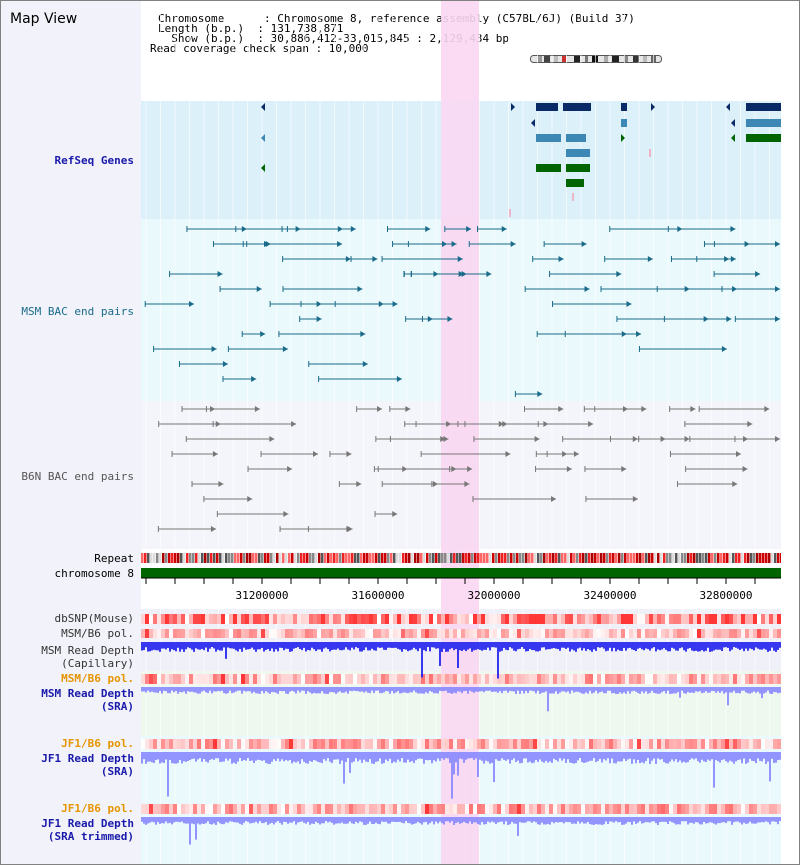  Describe the element at coordinates (94, 160) in the screenshot. I see `refseq-track-label: RefSeq Genes` at that location.